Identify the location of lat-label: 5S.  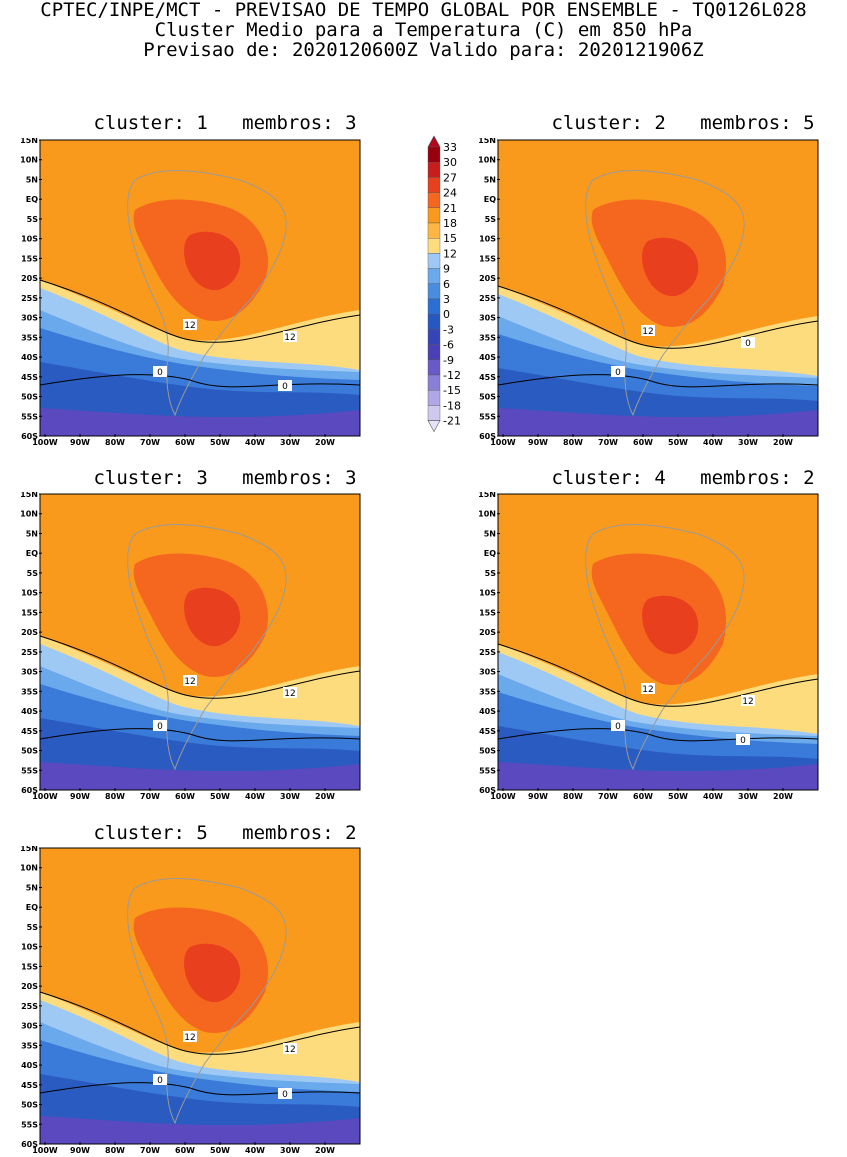
(491, 573).